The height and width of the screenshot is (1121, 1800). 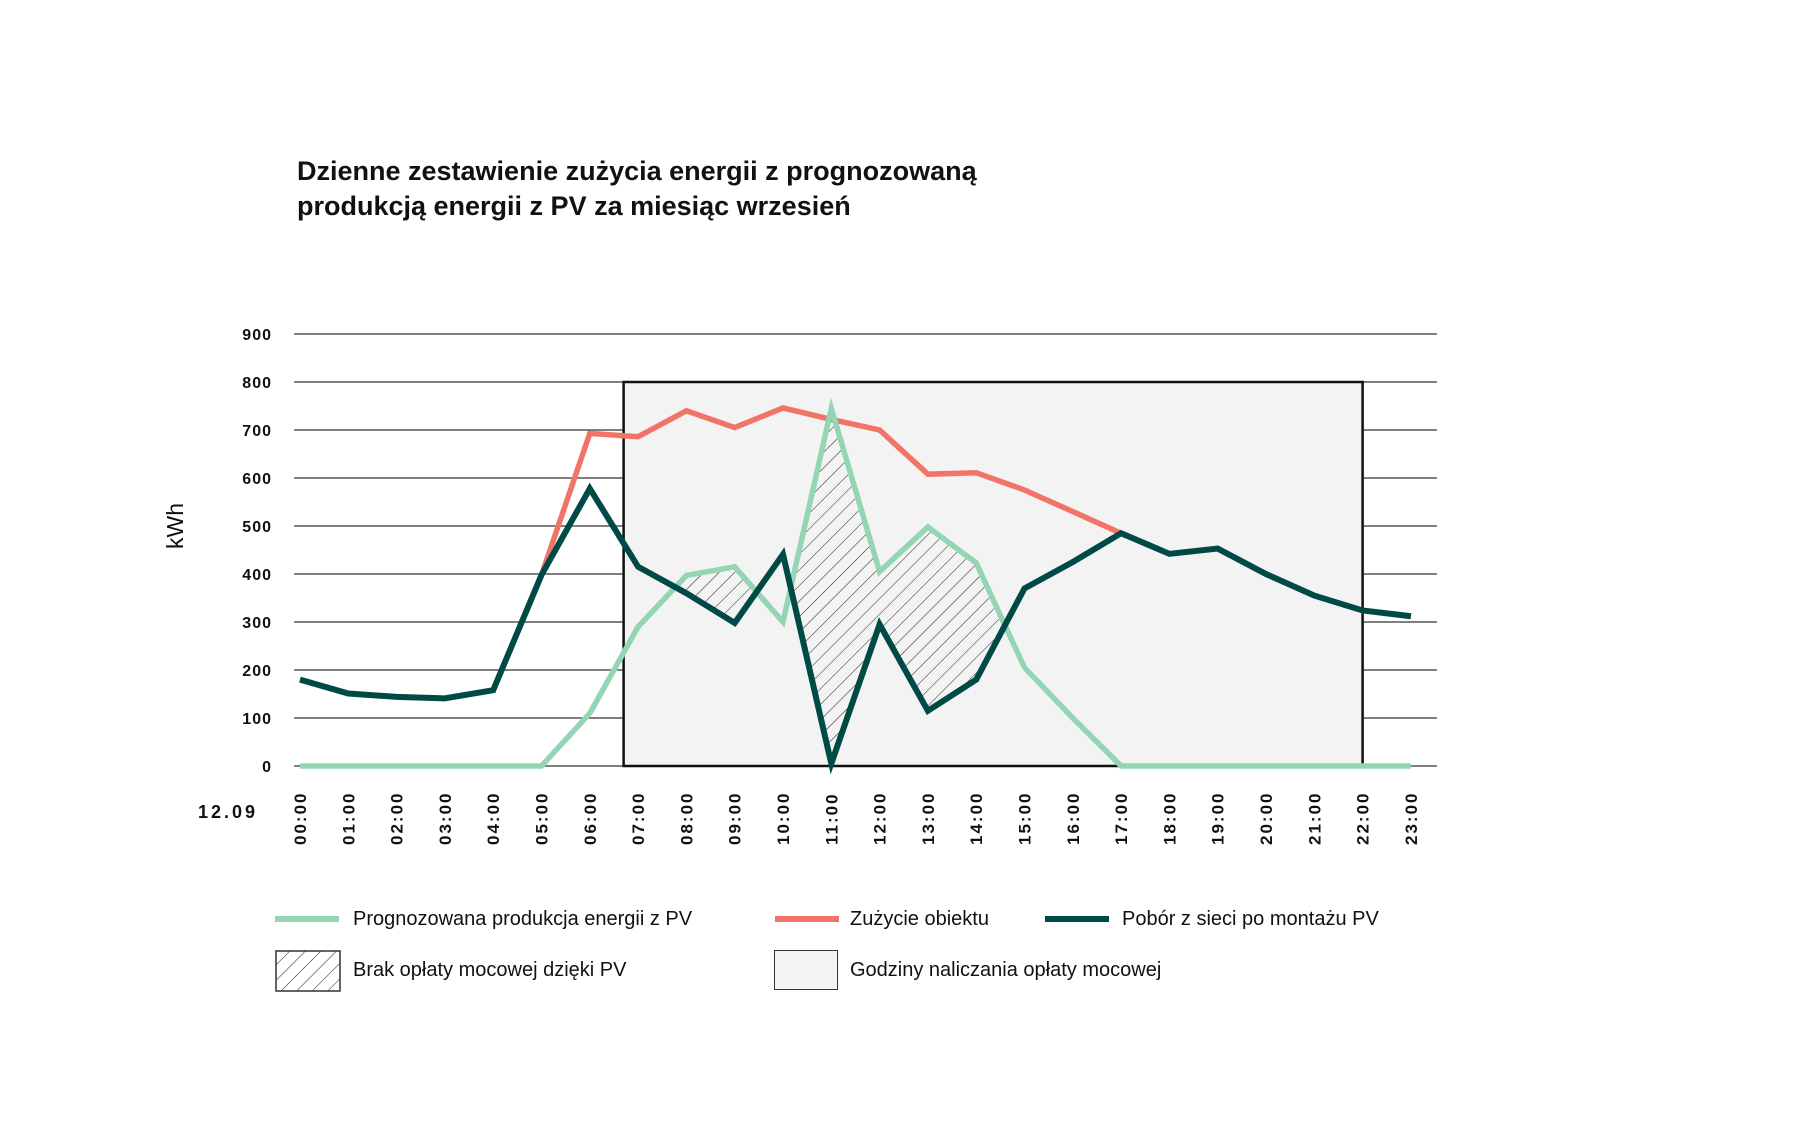 I want to click on x-tick-label: 15:00, so click(x=1025, y=818).